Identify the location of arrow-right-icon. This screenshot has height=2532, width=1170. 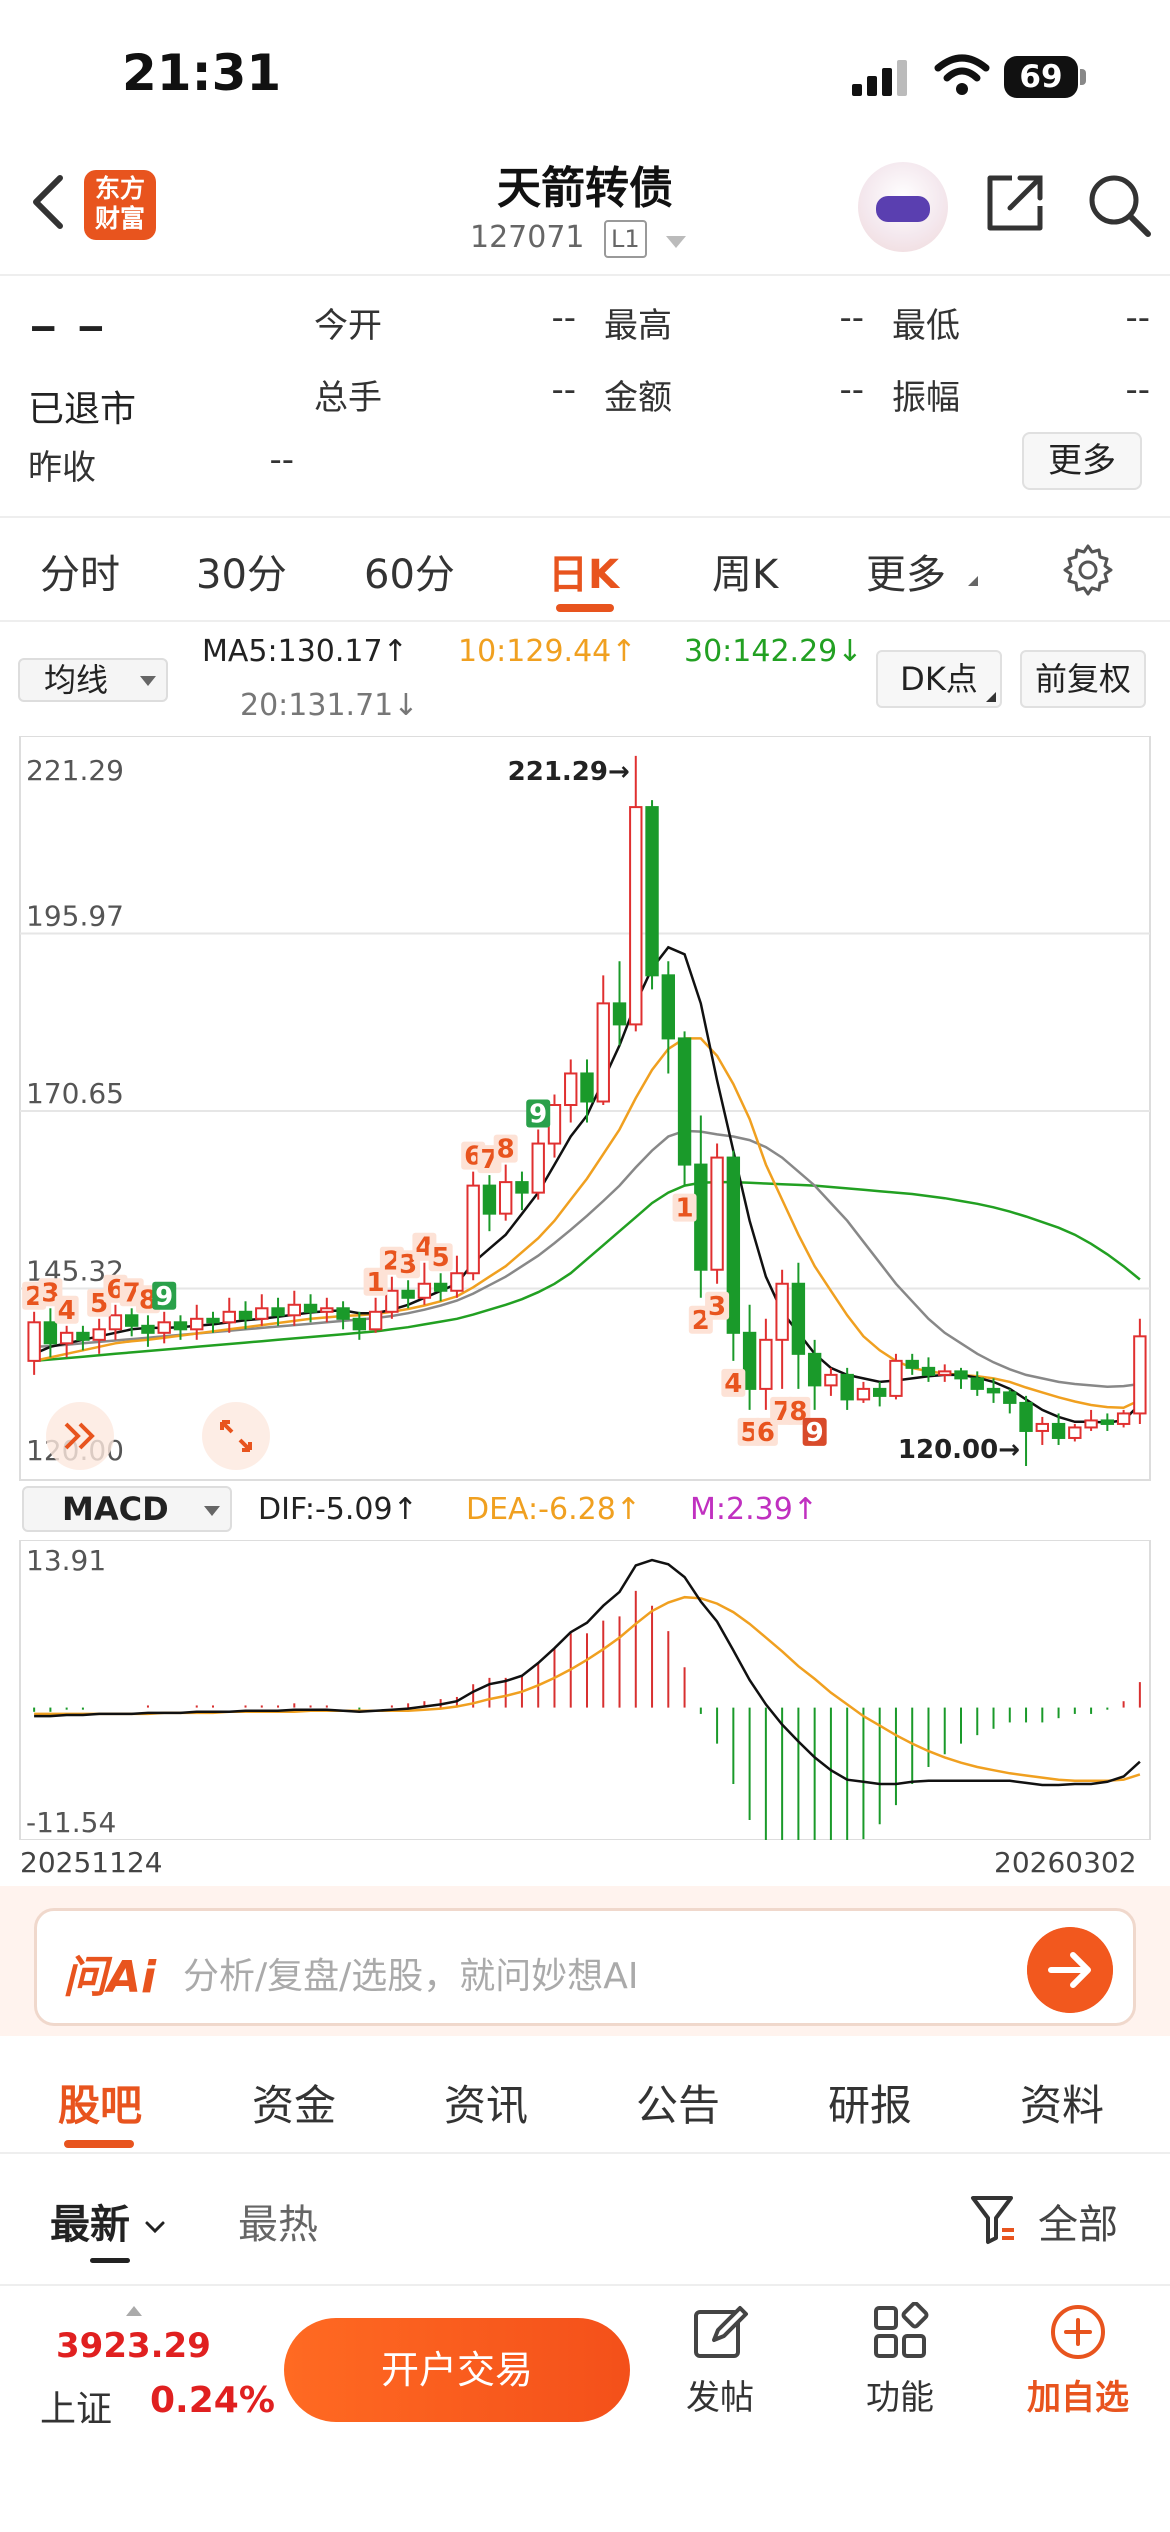
(1070, 1970).